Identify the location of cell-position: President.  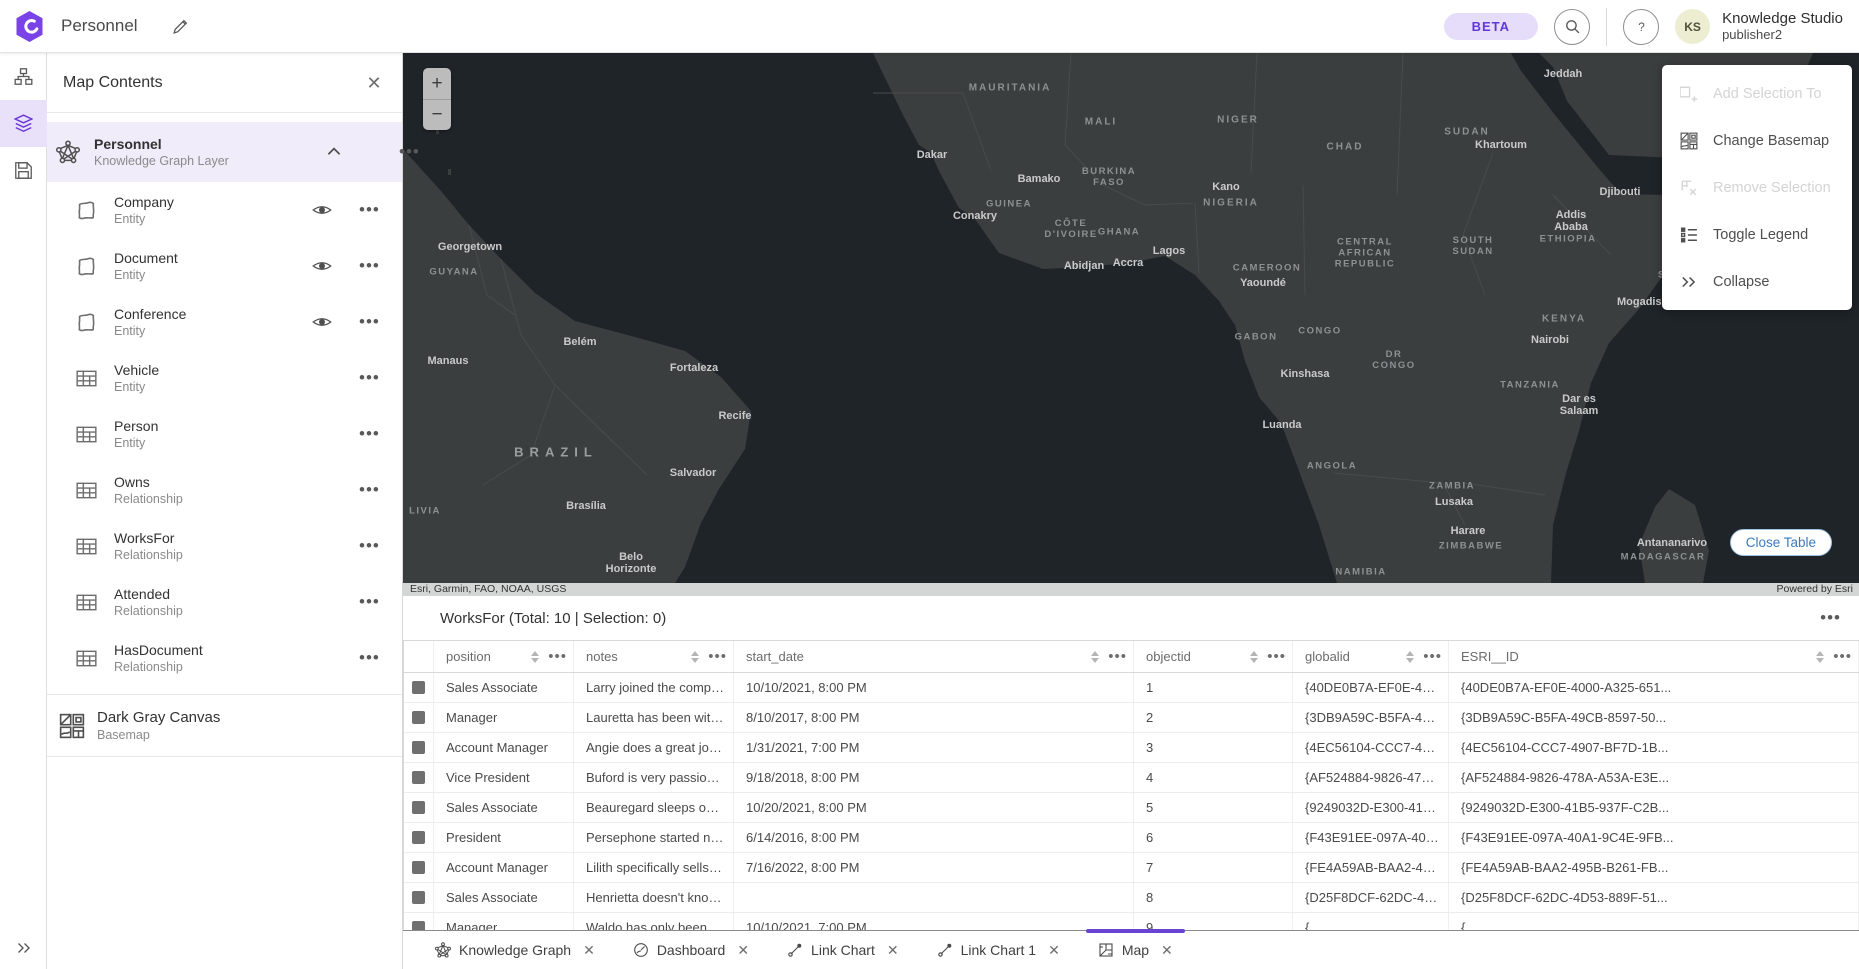
(504, 837).